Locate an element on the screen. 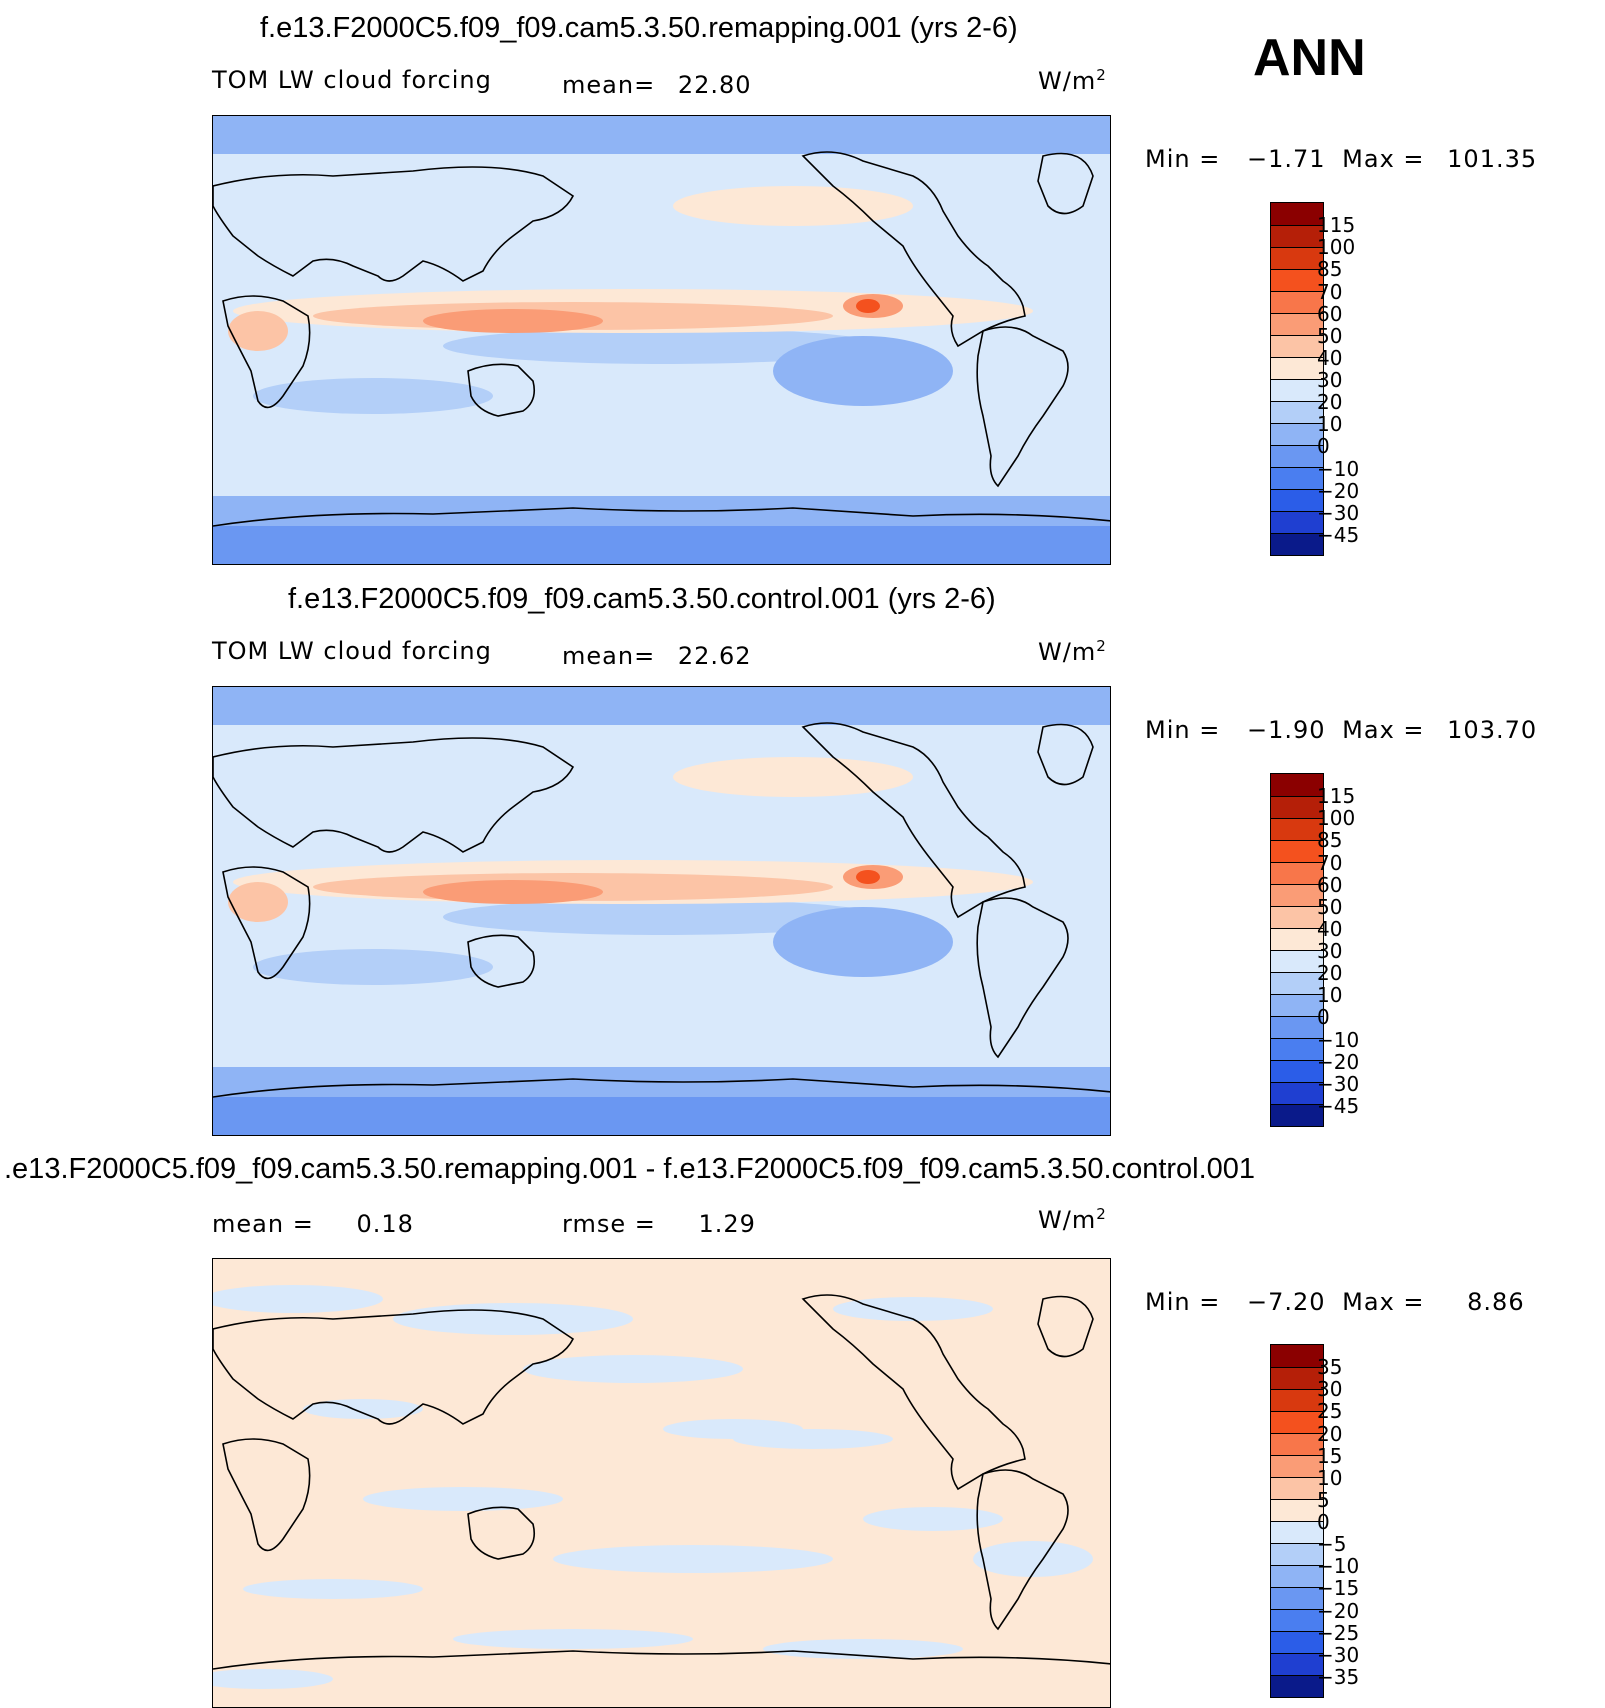  mean-label: mean= 22.62 is located at coordinates (657, 656).